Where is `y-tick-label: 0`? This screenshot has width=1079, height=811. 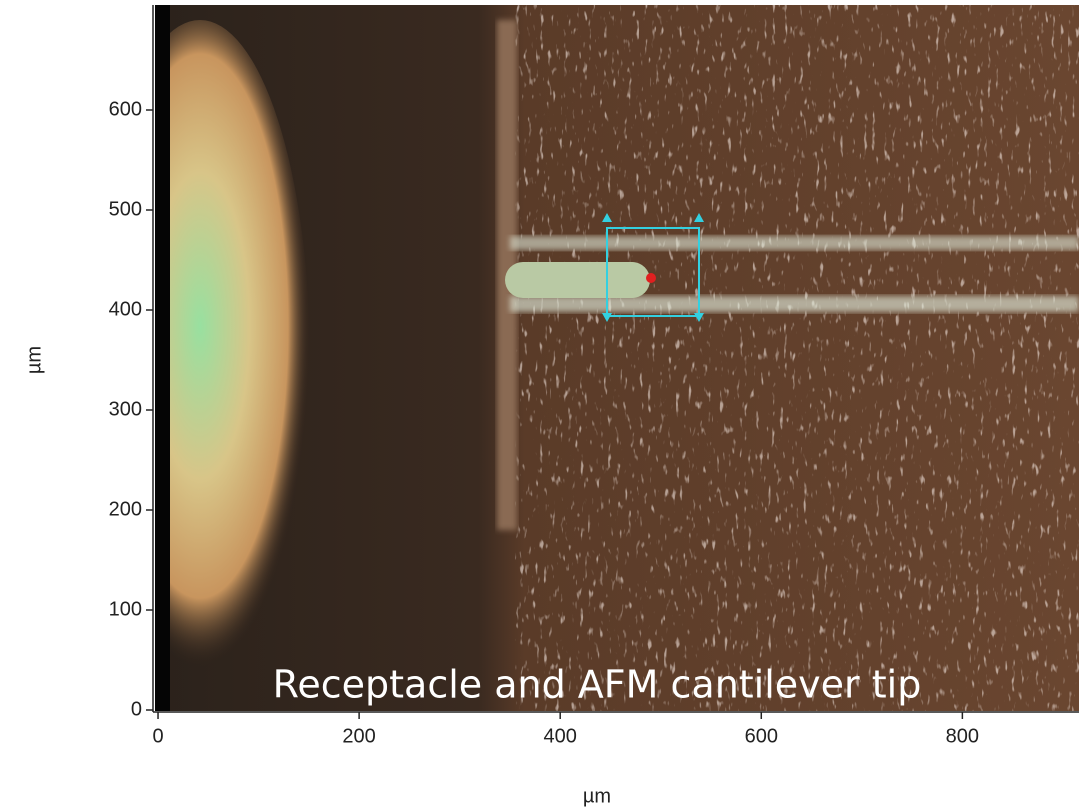
y-tick-label: 0 is located at coordinates (136, 709).